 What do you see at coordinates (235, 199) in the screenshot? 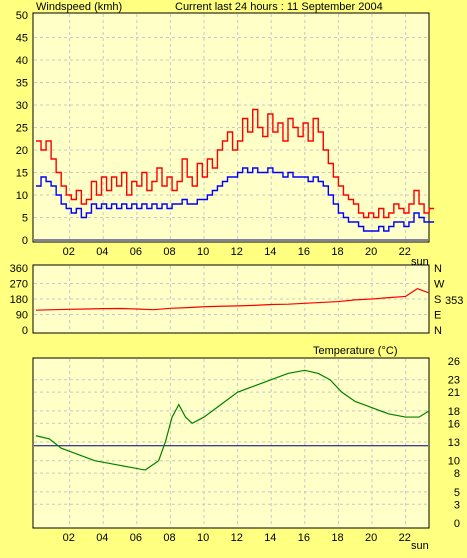
I see `series-average` at bounding box center [235, 199].